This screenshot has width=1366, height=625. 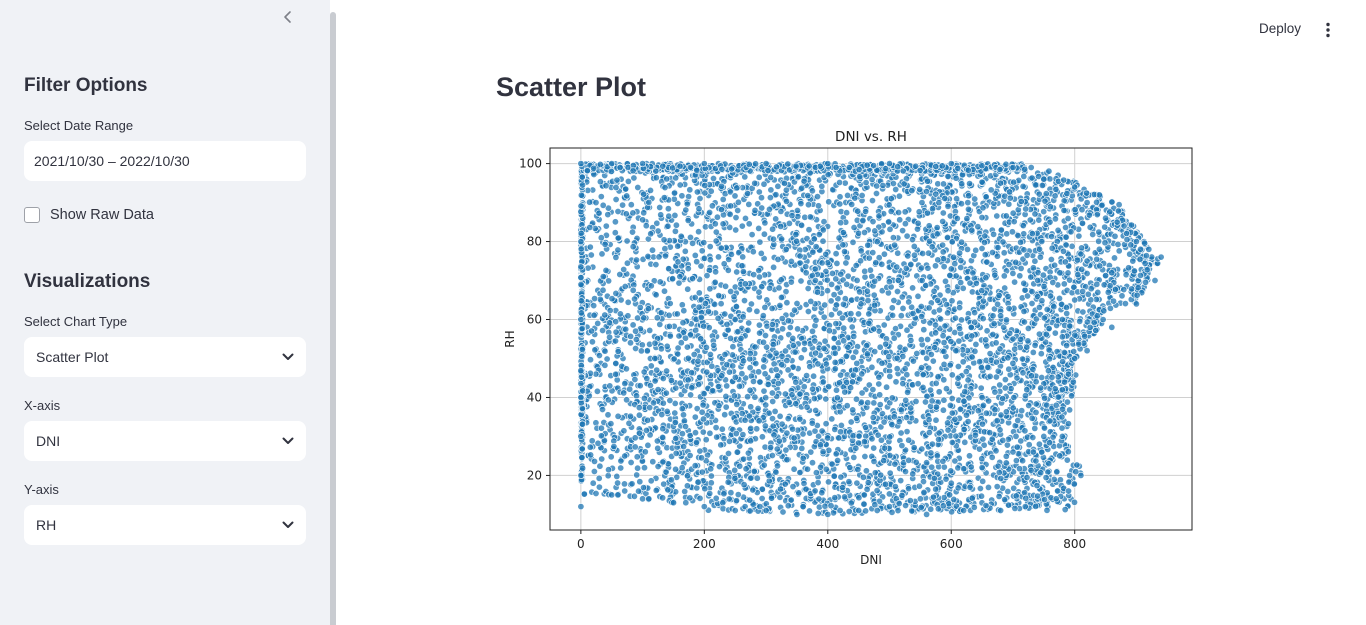 I want to click on show-raw-data-checkbox, so click(x=32, y=215).